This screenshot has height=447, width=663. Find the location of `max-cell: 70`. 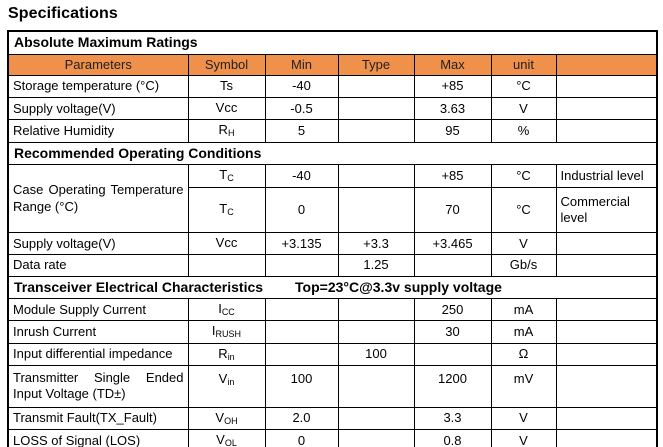

max-cell: 70 is located at coordinates (452, 210).